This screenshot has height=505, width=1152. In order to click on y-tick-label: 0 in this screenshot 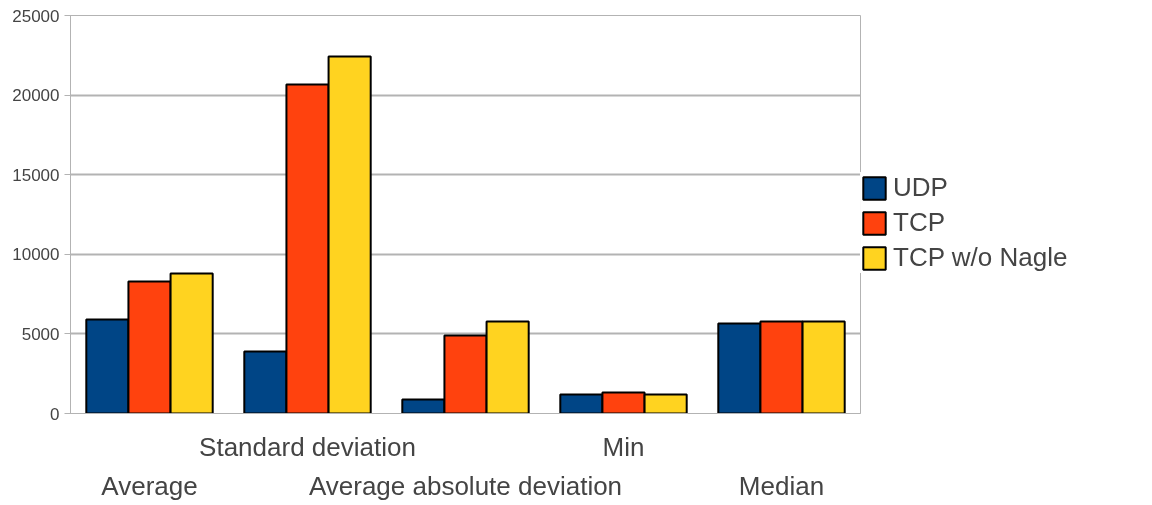, I will do `click(55, 414)`.